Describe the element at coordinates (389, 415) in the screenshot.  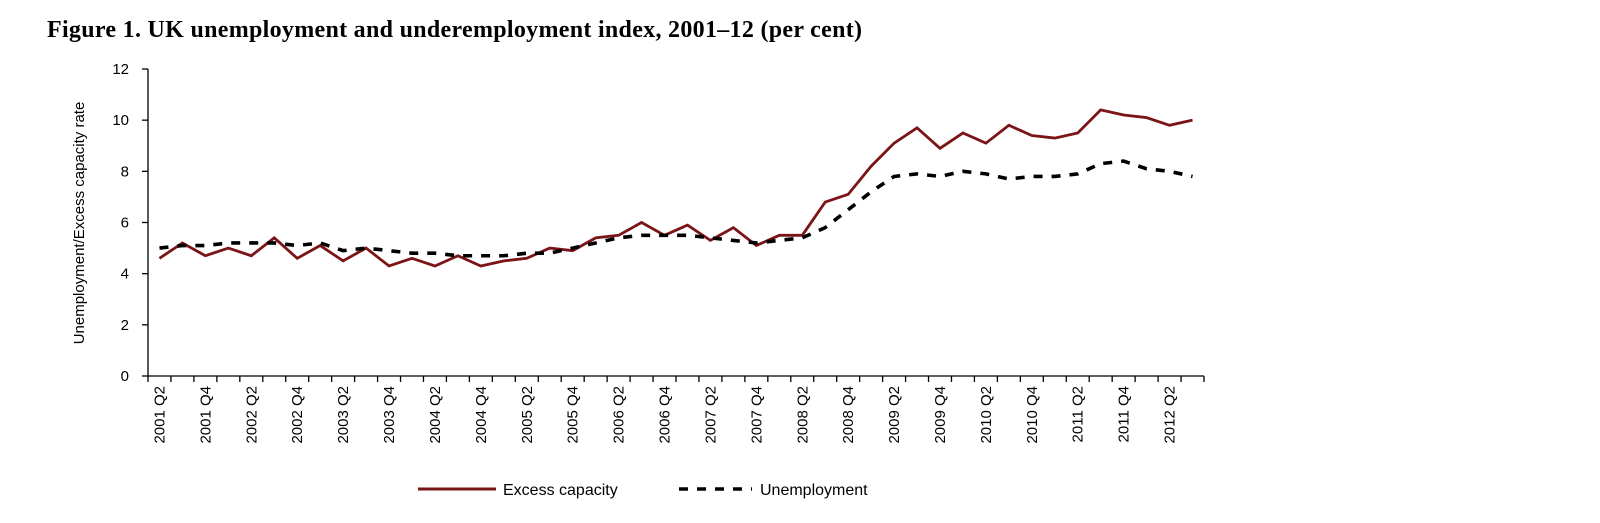
I see `x-tick-label: 2003 Q4` at that location.